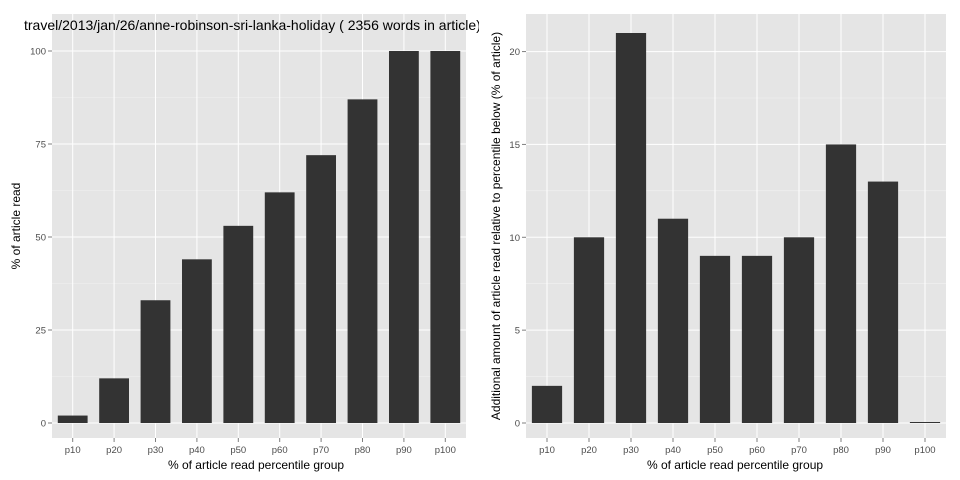  I want to click on y-tick-label: 20, so click(514, 52).